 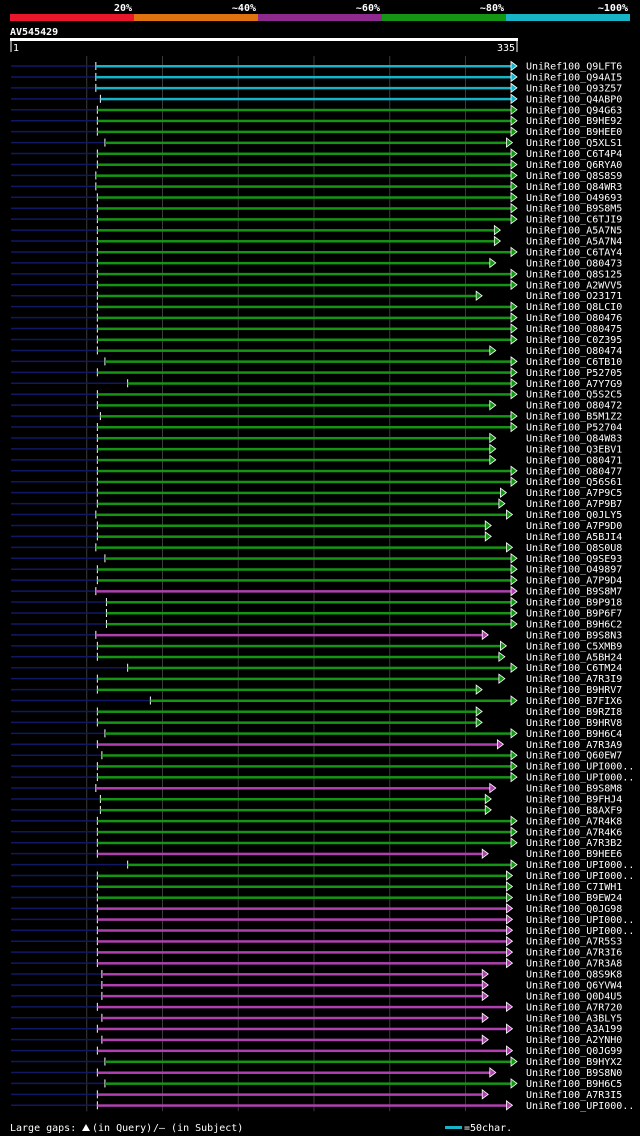 I want to click on hit-row: UniRef100_O80472, so click(x=316, y=405).